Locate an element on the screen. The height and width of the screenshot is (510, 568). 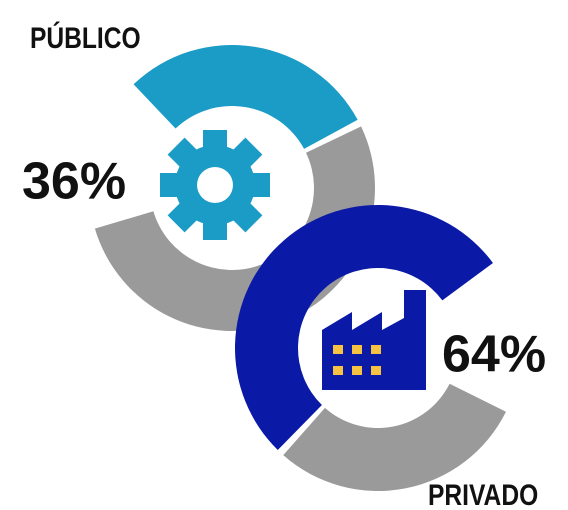
rest-arc is located at coordinates (394, 437).